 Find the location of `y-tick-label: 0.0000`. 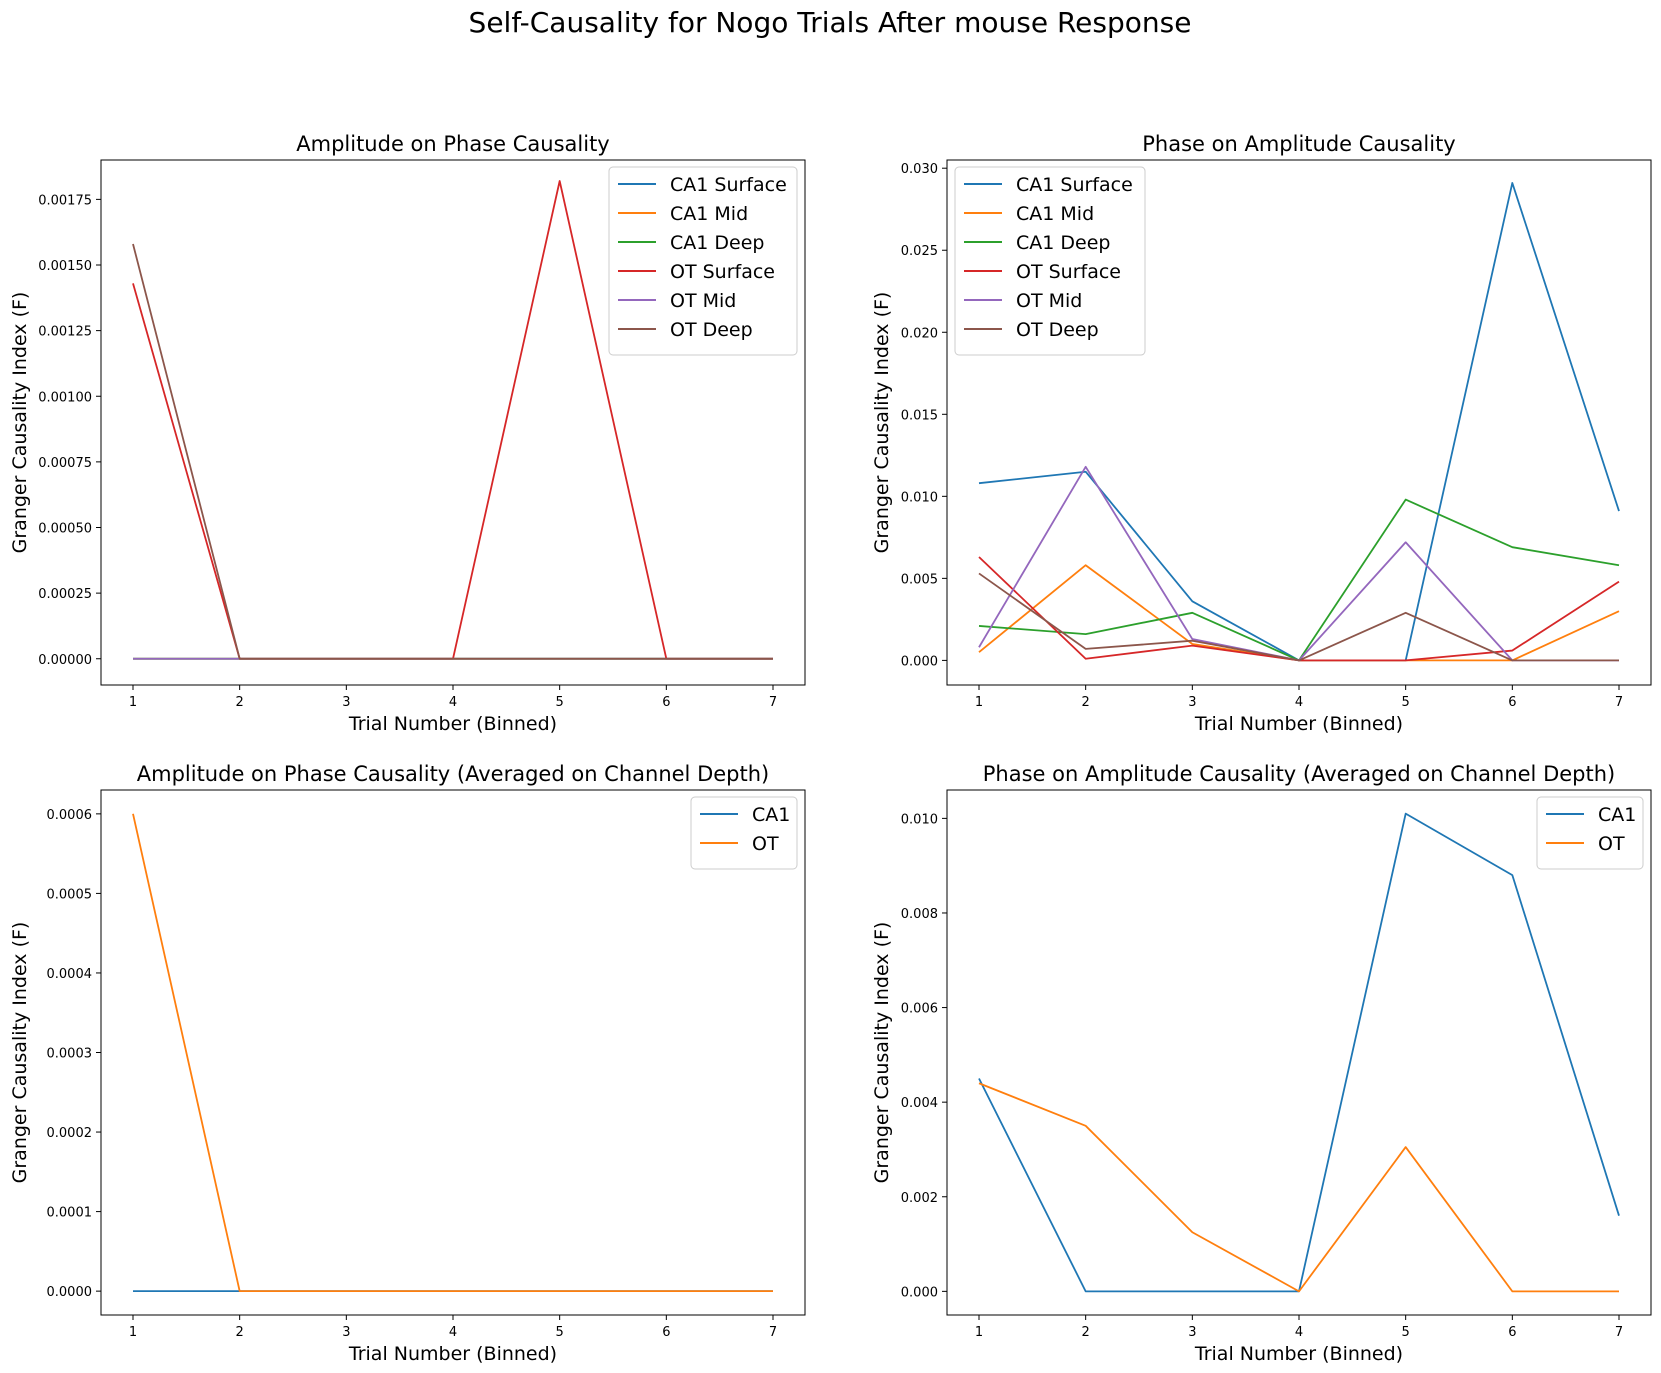

y-tick-label: 0.0000 is located at coordinates (70, 1292).